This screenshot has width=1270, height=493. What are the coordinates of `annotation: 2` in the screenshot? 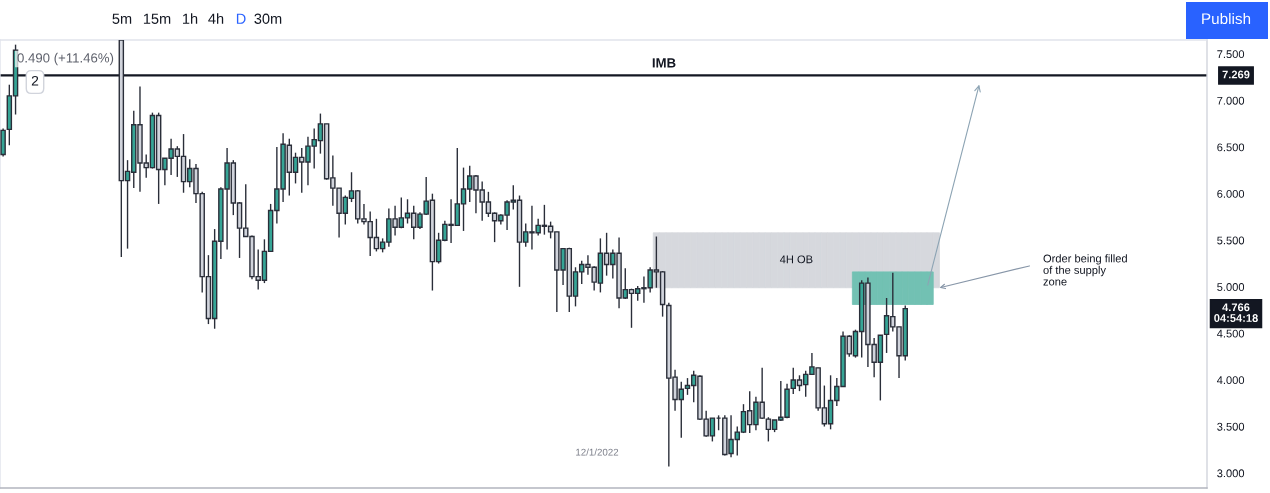 It's located at (35, 80).